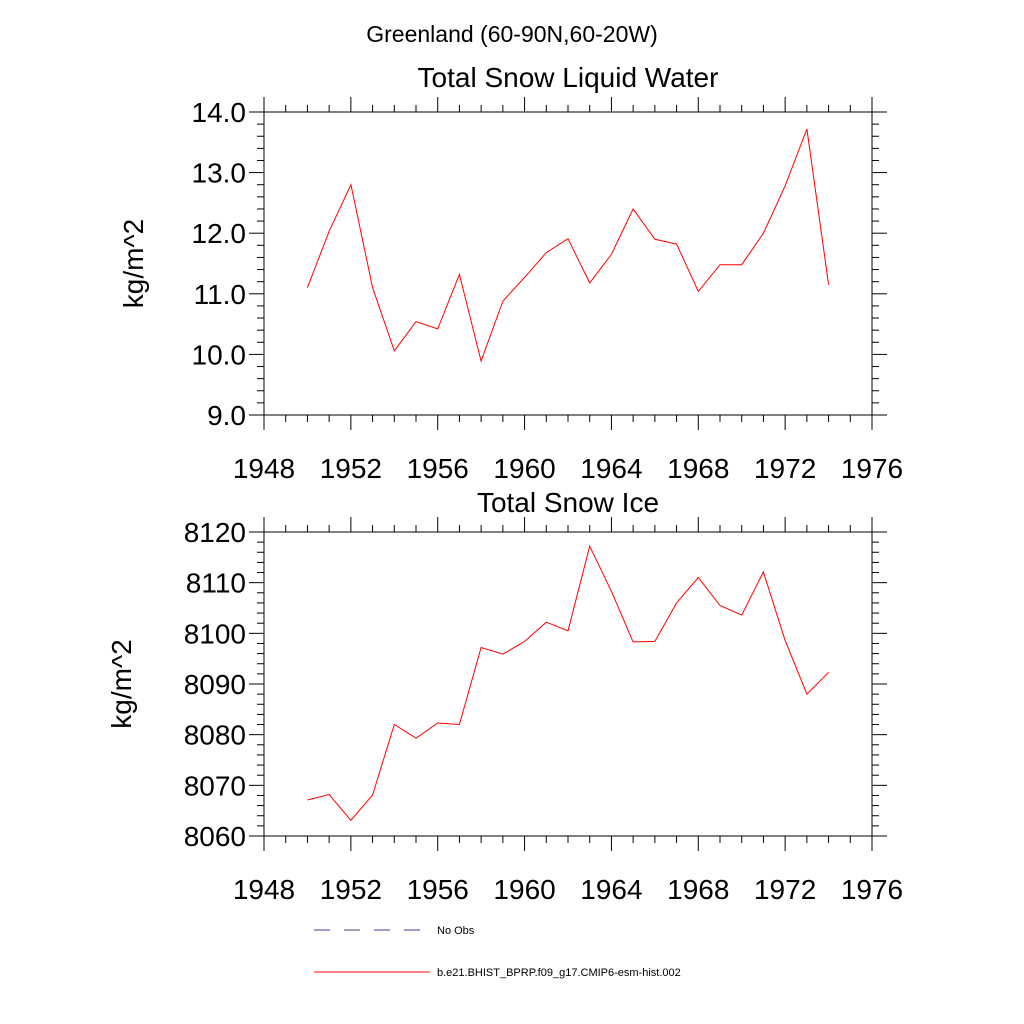 The width and height of the screenshot is (1024, 1024). I want to click on y-tick-label: 8110, so click(216, 583).